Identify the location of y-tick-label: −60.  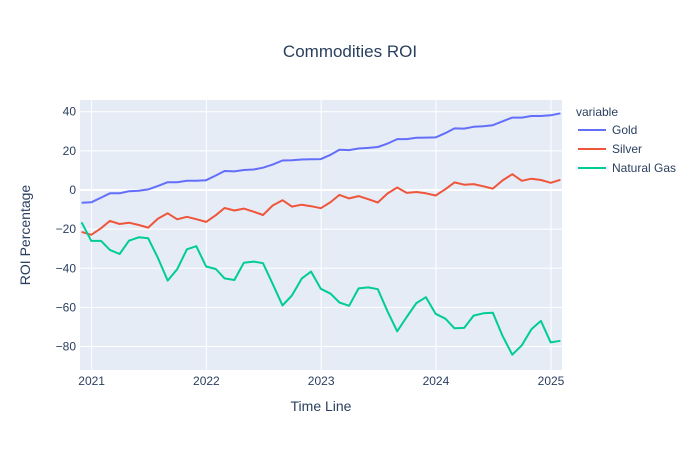
(66, 307).